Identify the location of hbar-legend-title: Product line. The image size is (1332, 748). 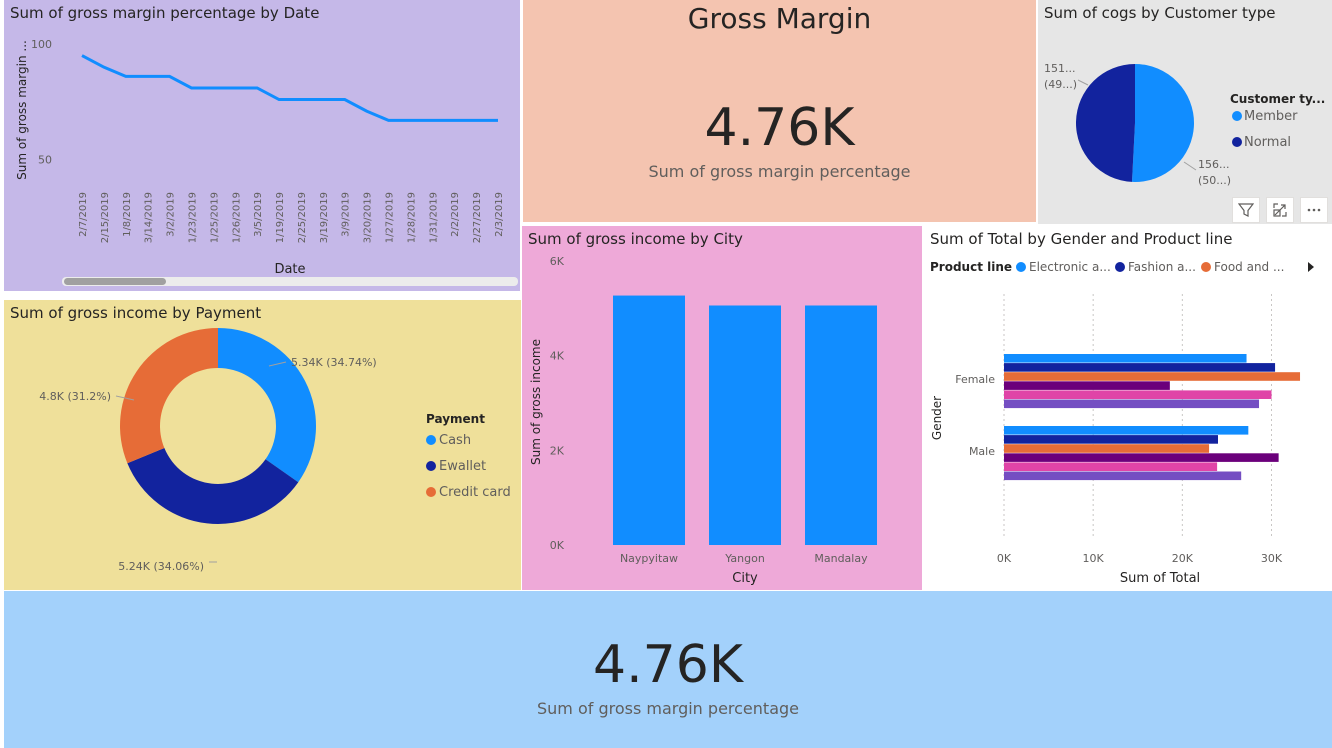
(971, 267).